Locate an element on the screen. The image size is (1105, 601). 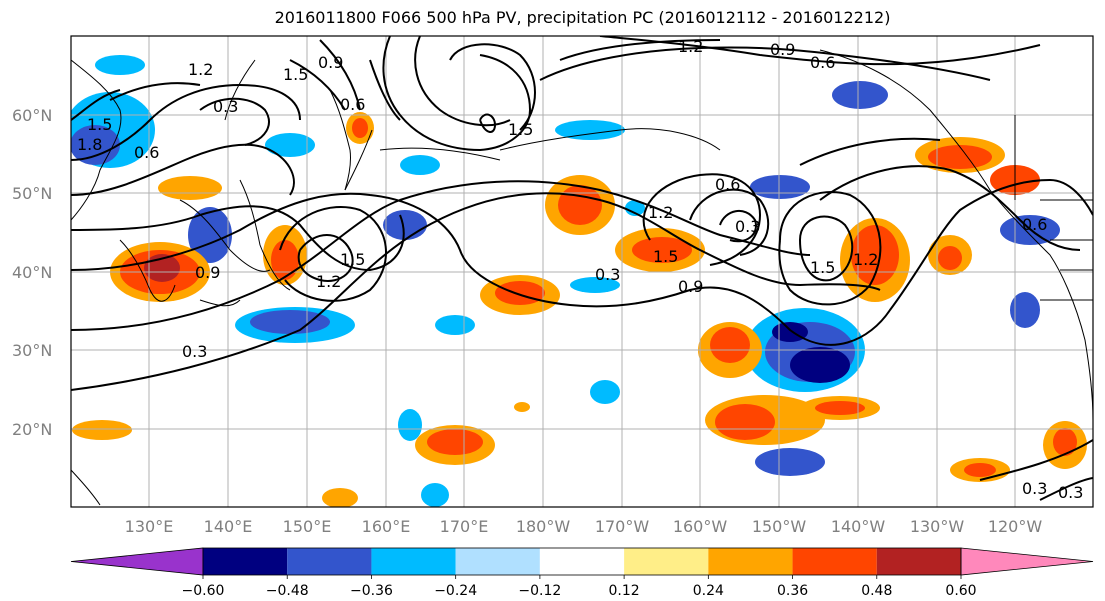
lat-label: 20°N is located at coordinates (32, 429).